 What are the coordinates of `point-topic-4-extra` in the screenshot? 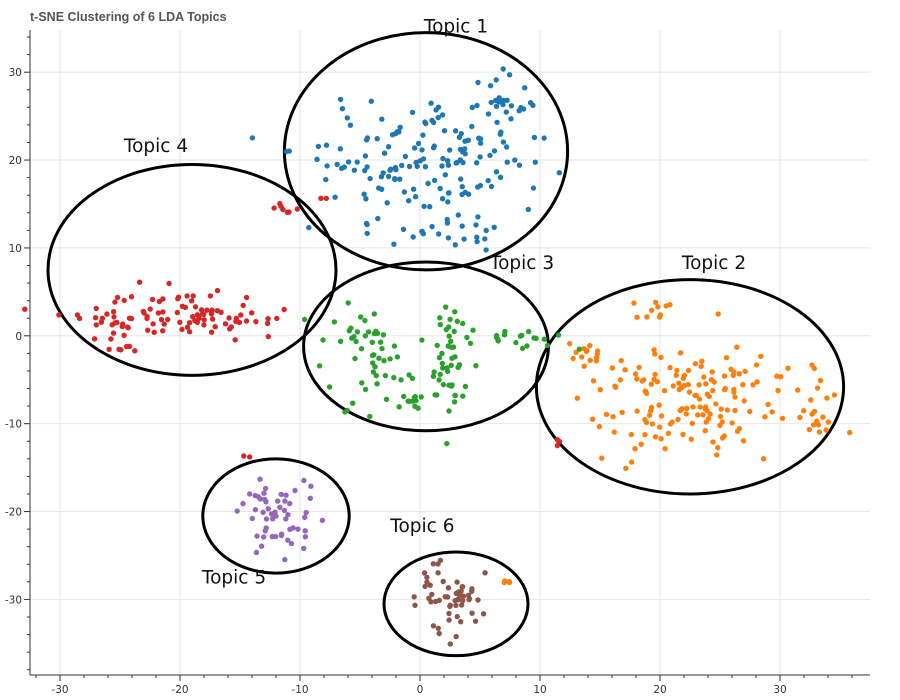 It's located at (326, 198).